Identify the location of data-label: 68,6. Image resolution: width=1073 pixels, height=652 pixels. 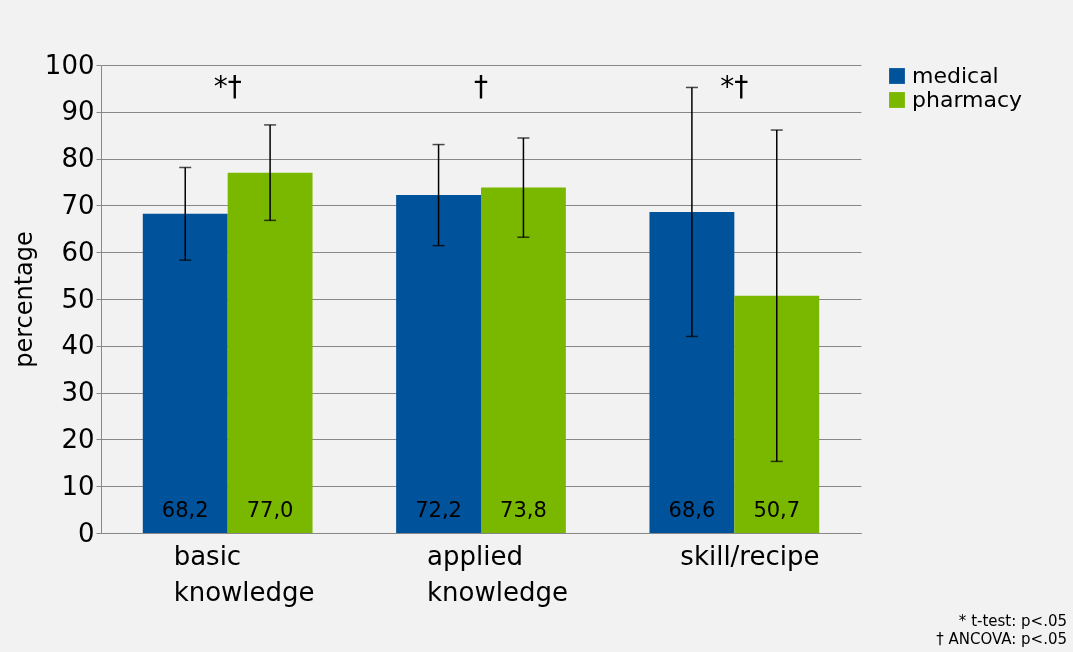
(692, 510).